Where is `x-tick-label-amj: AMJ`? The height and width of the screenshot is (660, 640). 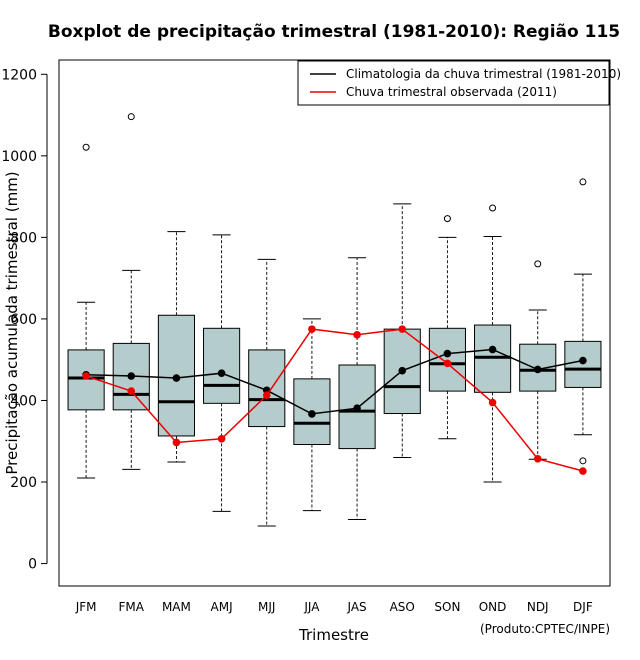 x-tick-label-amj: AMJ is located at coordinates (222, 607).